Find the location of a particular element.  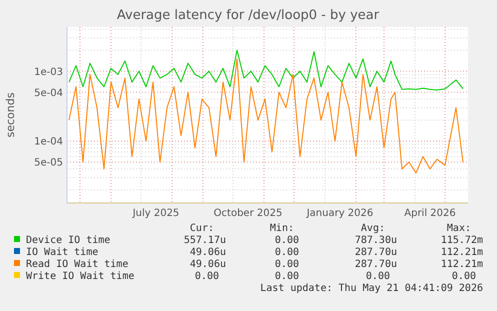

text: Last update: Thu May 21 04:41:09 2026 is located at coordinates (371, 288).